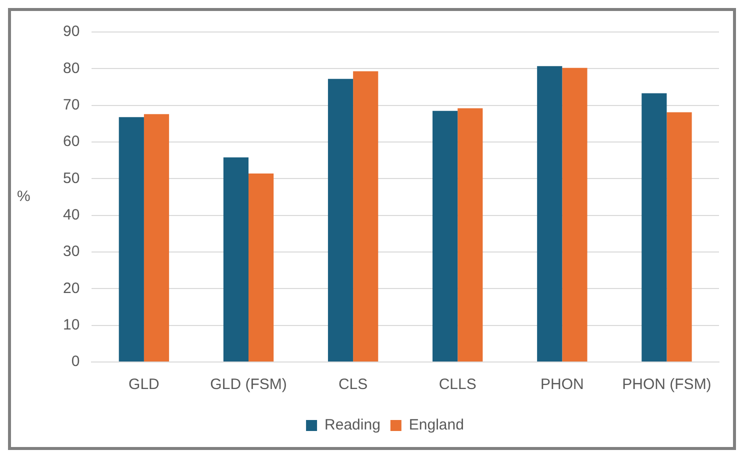 The width and height of the screenshot is (744, 458). Describe the element at coordinates (667, 385) in the screenshot. I see `x-tick-label: PHON (FSM)` at that location.